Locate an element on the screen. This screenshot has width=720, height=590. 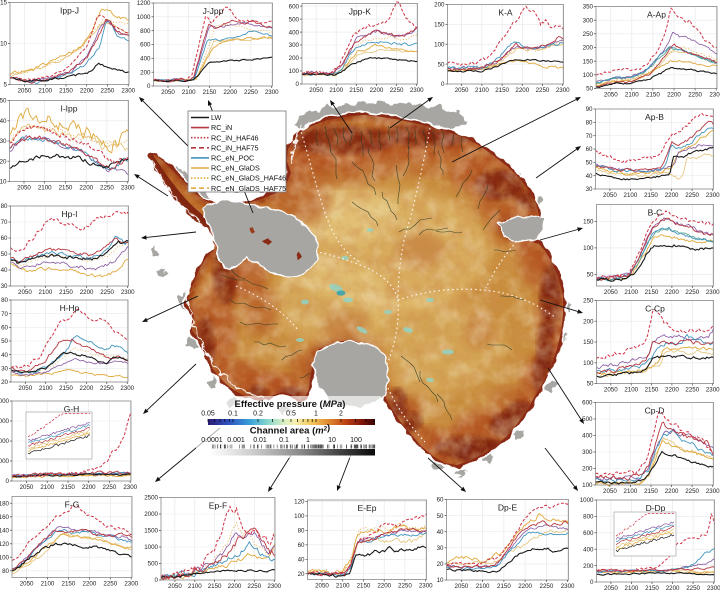
svg-text: 200 is located at coordinates (439, 5).